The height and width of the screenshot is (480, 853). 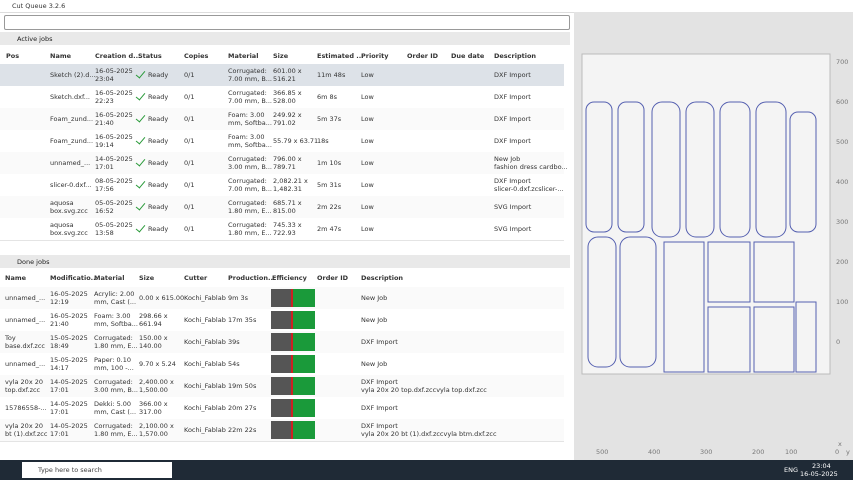 What do you see at coordinates (296, 141) in the screenshot?
I see `cell: 55.79 x 63.71` at bounding box center [296, 141].